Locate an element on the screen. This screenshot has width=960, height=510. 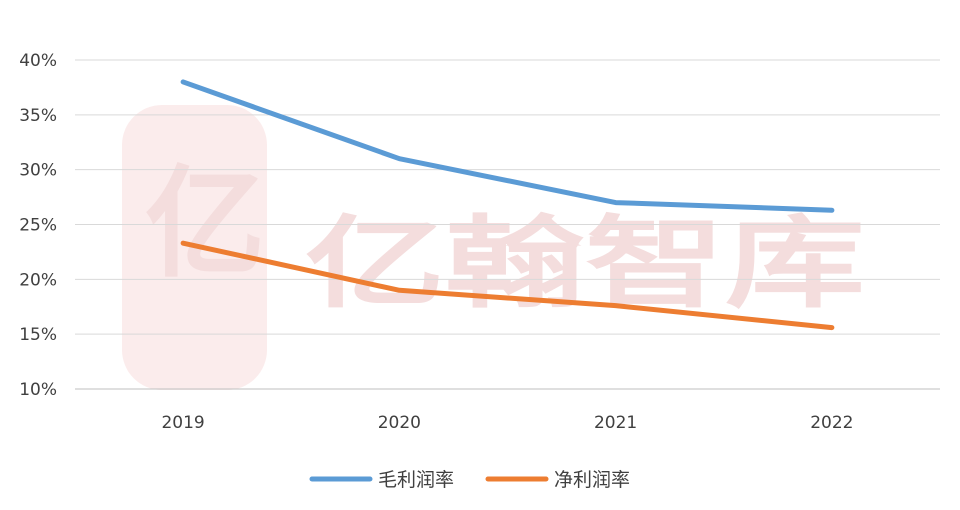
y-tick-label: 15% is located at coordinates (38, 335).